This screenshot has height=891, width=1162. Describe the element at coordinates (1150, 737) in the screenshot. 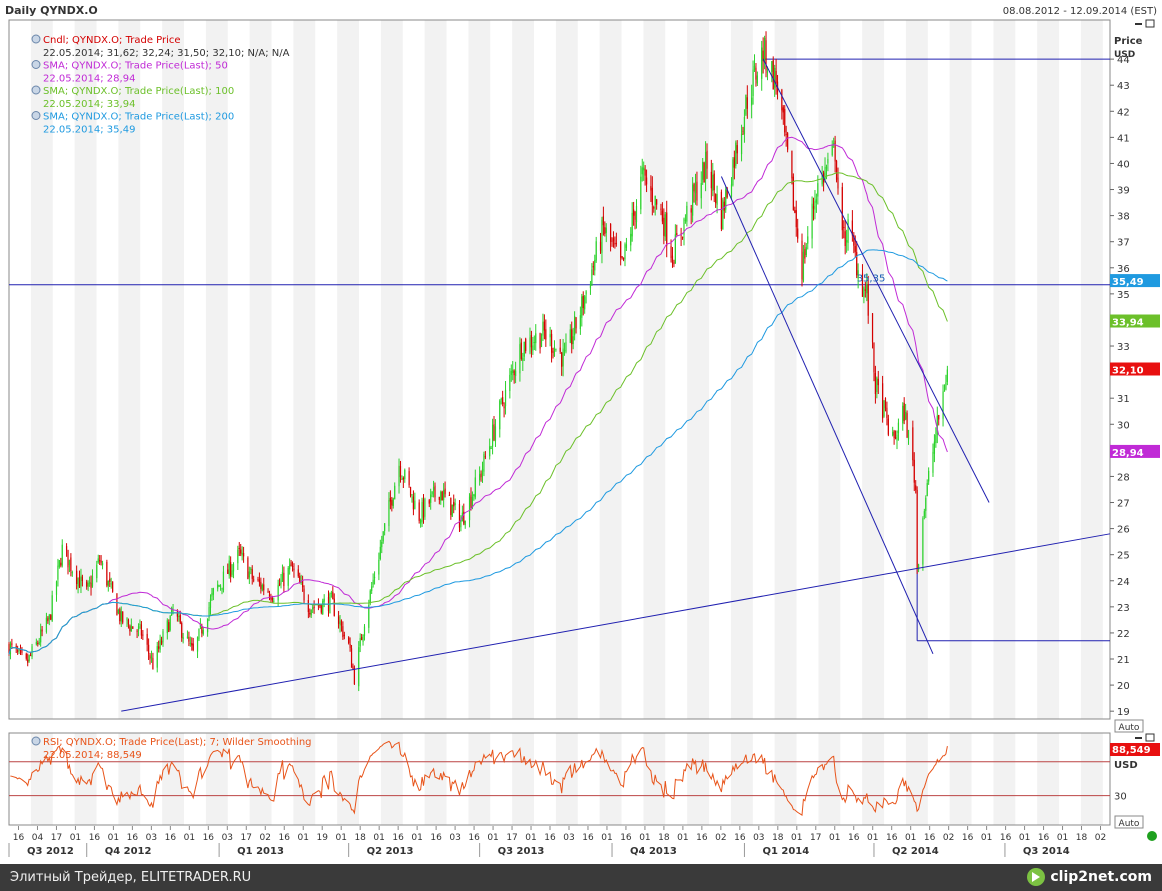

I see `maximize-icon` at that location.